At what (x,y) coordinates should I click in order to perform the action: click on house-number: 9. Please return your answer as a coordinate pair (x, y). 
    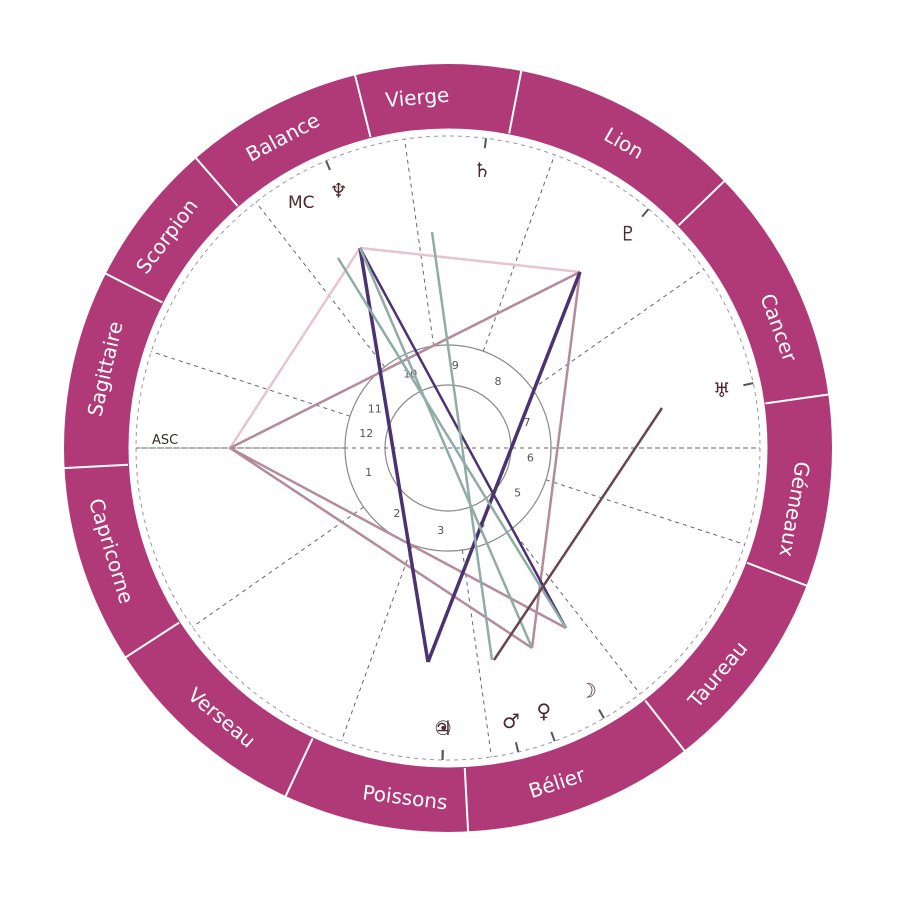
    Looking at the image, I should click on (455, 365).